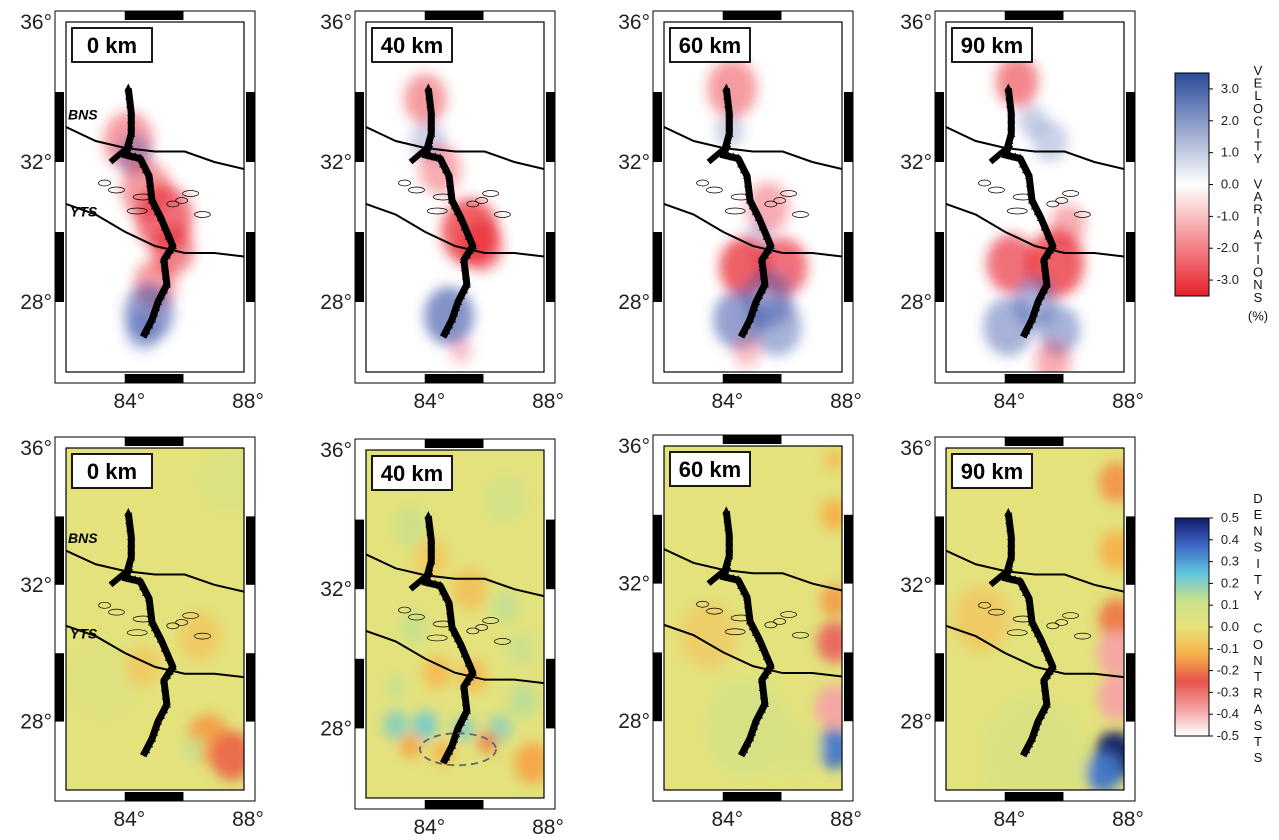 The image size is (1279, 840). What do you see at coordinates (1230, 517) in the screenshot?
I see `colorbar-tick-label: 0.5` at bounding box center [1230, 517].